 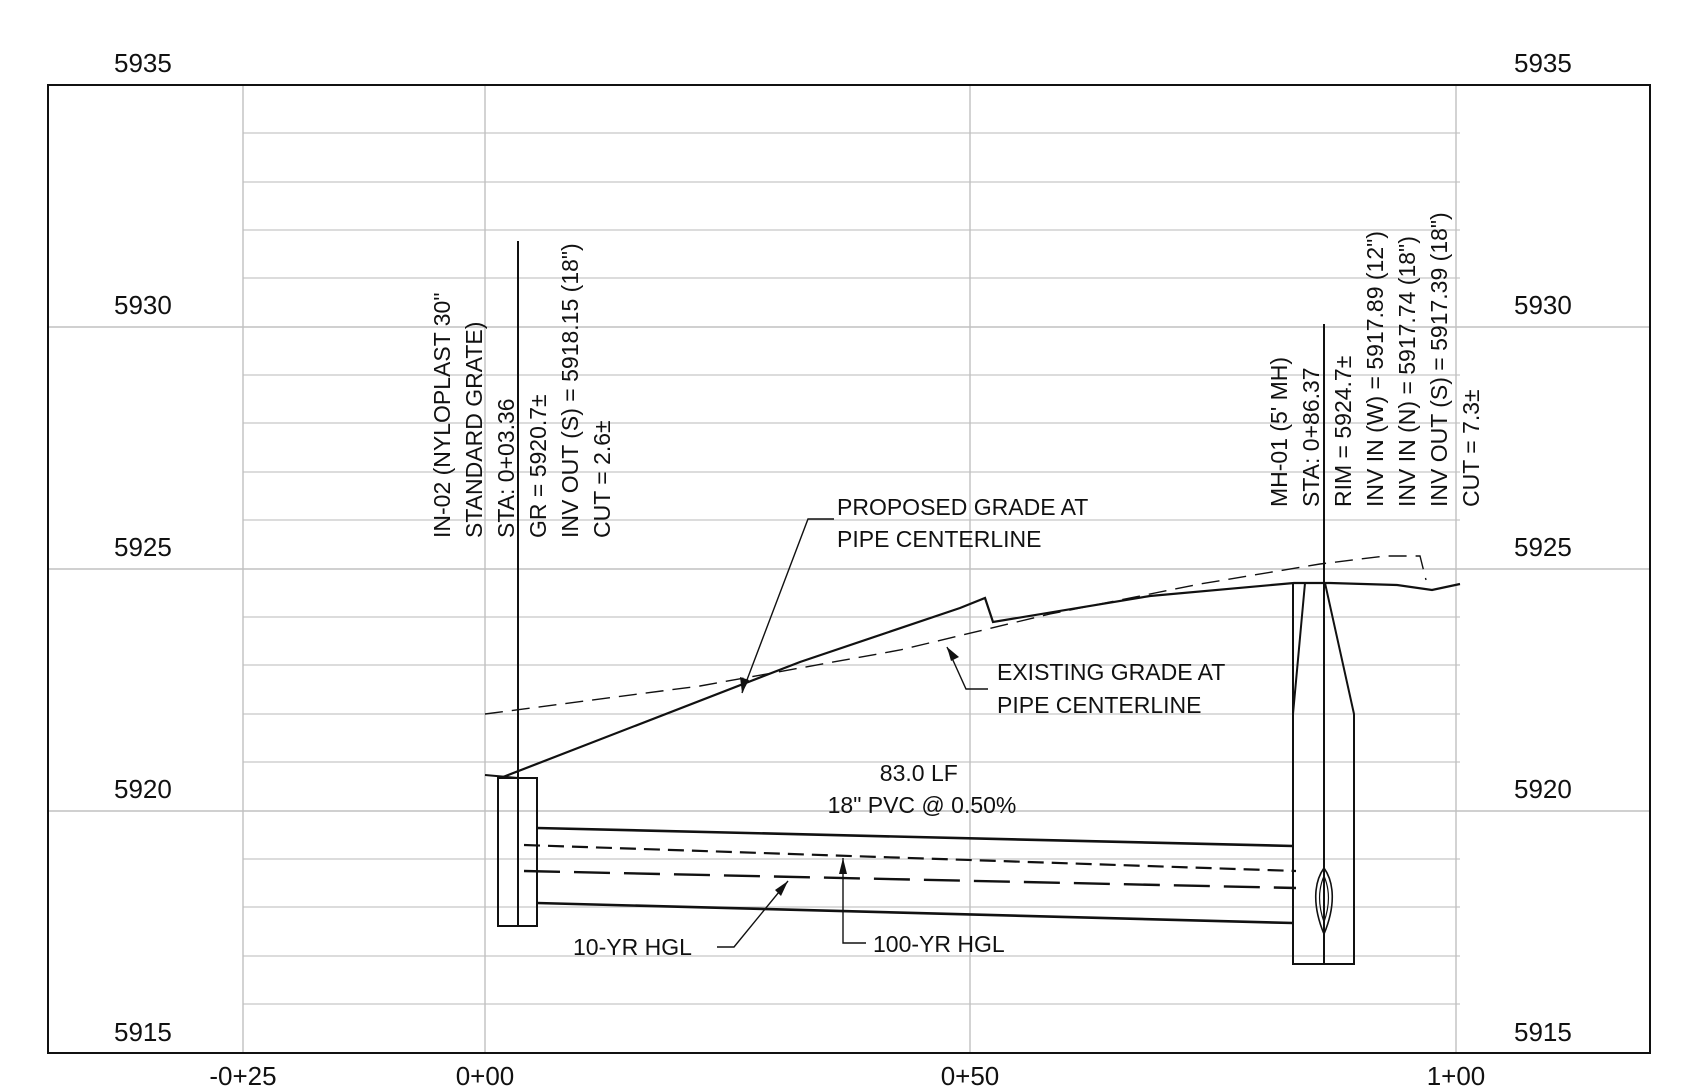 What do you see at coordinates (1311, 437) in the screenshot?
I see `manhole-callout-line: STA: 0+86.37` at bounding box center [1311, 437].